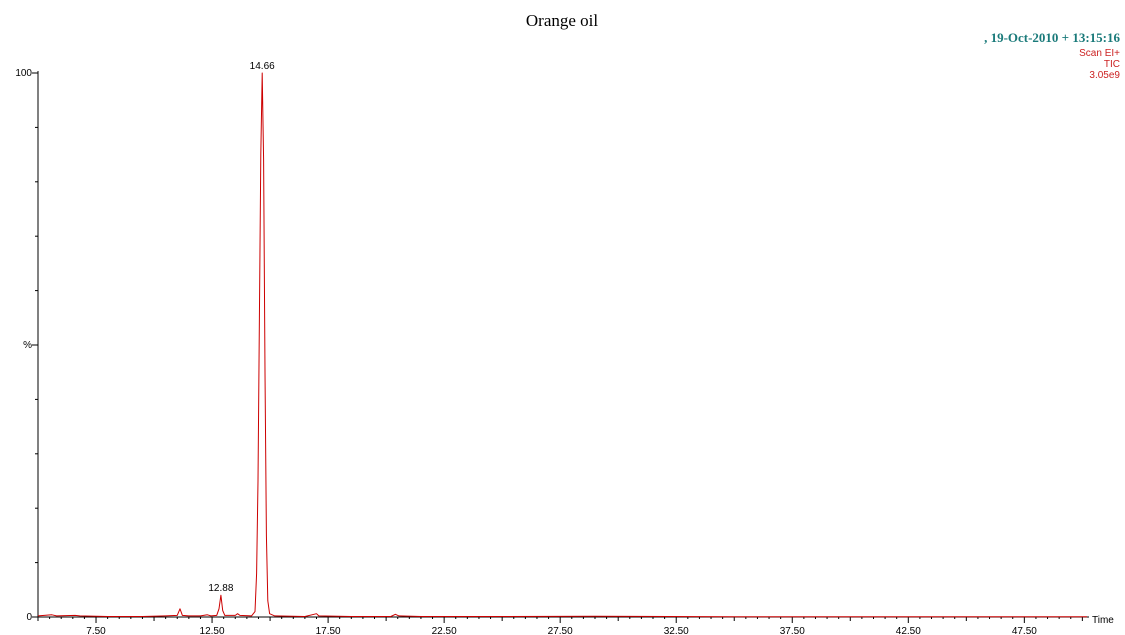  I want to click on y-tick-label: %, so click(27, 345).